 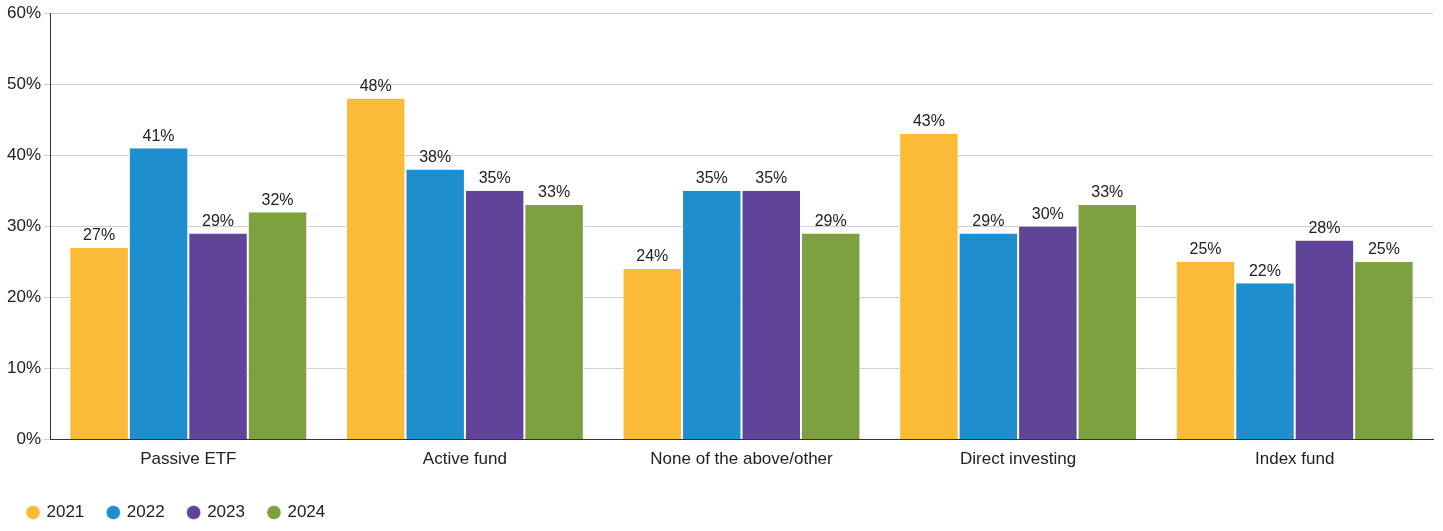 What do you see at coordinates (742, 459) in the screenshot?
I see `x-tick-label: None of the above/other` at bounding box center [742, 459].